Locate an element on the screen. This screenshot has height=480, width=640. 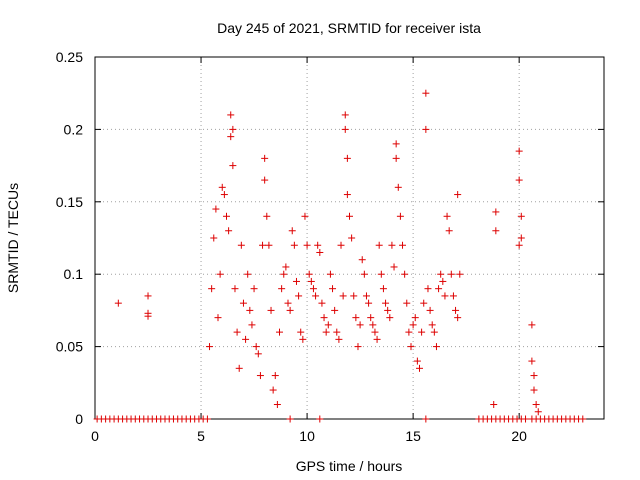
y-tick-label: 0 is located at coordinates (79, 419).